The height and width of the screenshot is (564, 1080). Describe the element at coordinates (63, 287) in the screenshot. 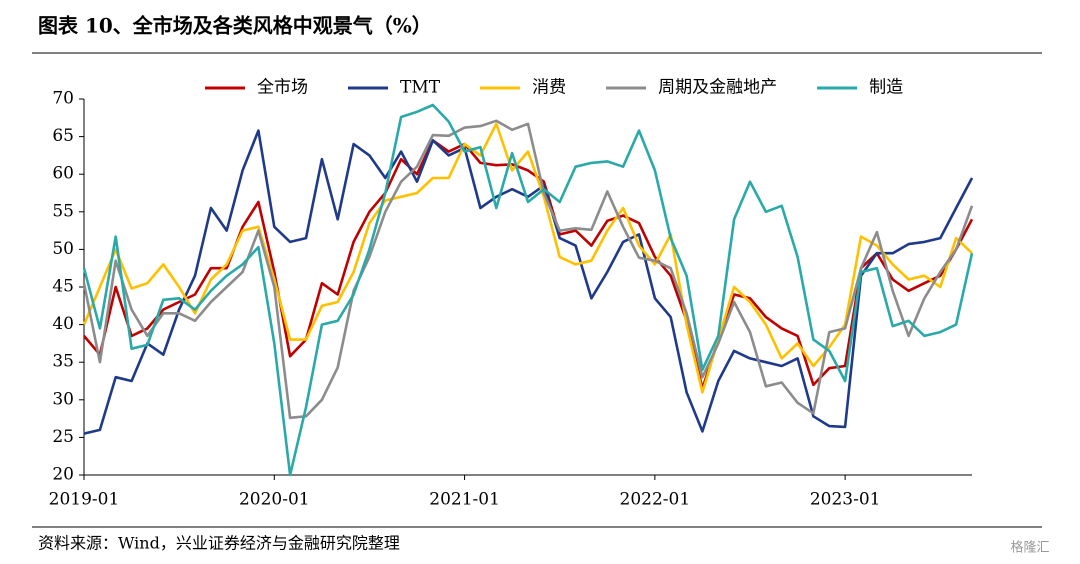

I see `y-tick-label: 45` at that location.